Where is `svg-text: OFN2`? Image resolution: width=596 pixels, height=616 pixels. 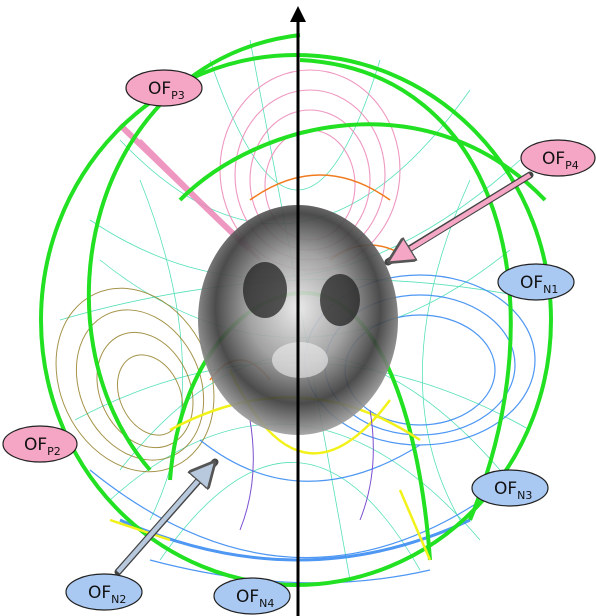 svg-text: OFN2 is located at coordinates (107, 594).